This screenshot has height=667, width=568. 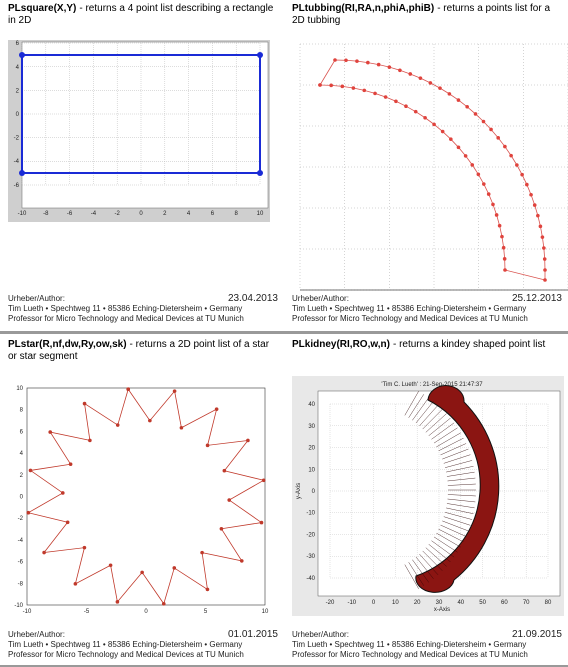 What do you see at coordinates (145, 125) in the screenshot?
I see `plot-area` at bounding box center [145, 125].